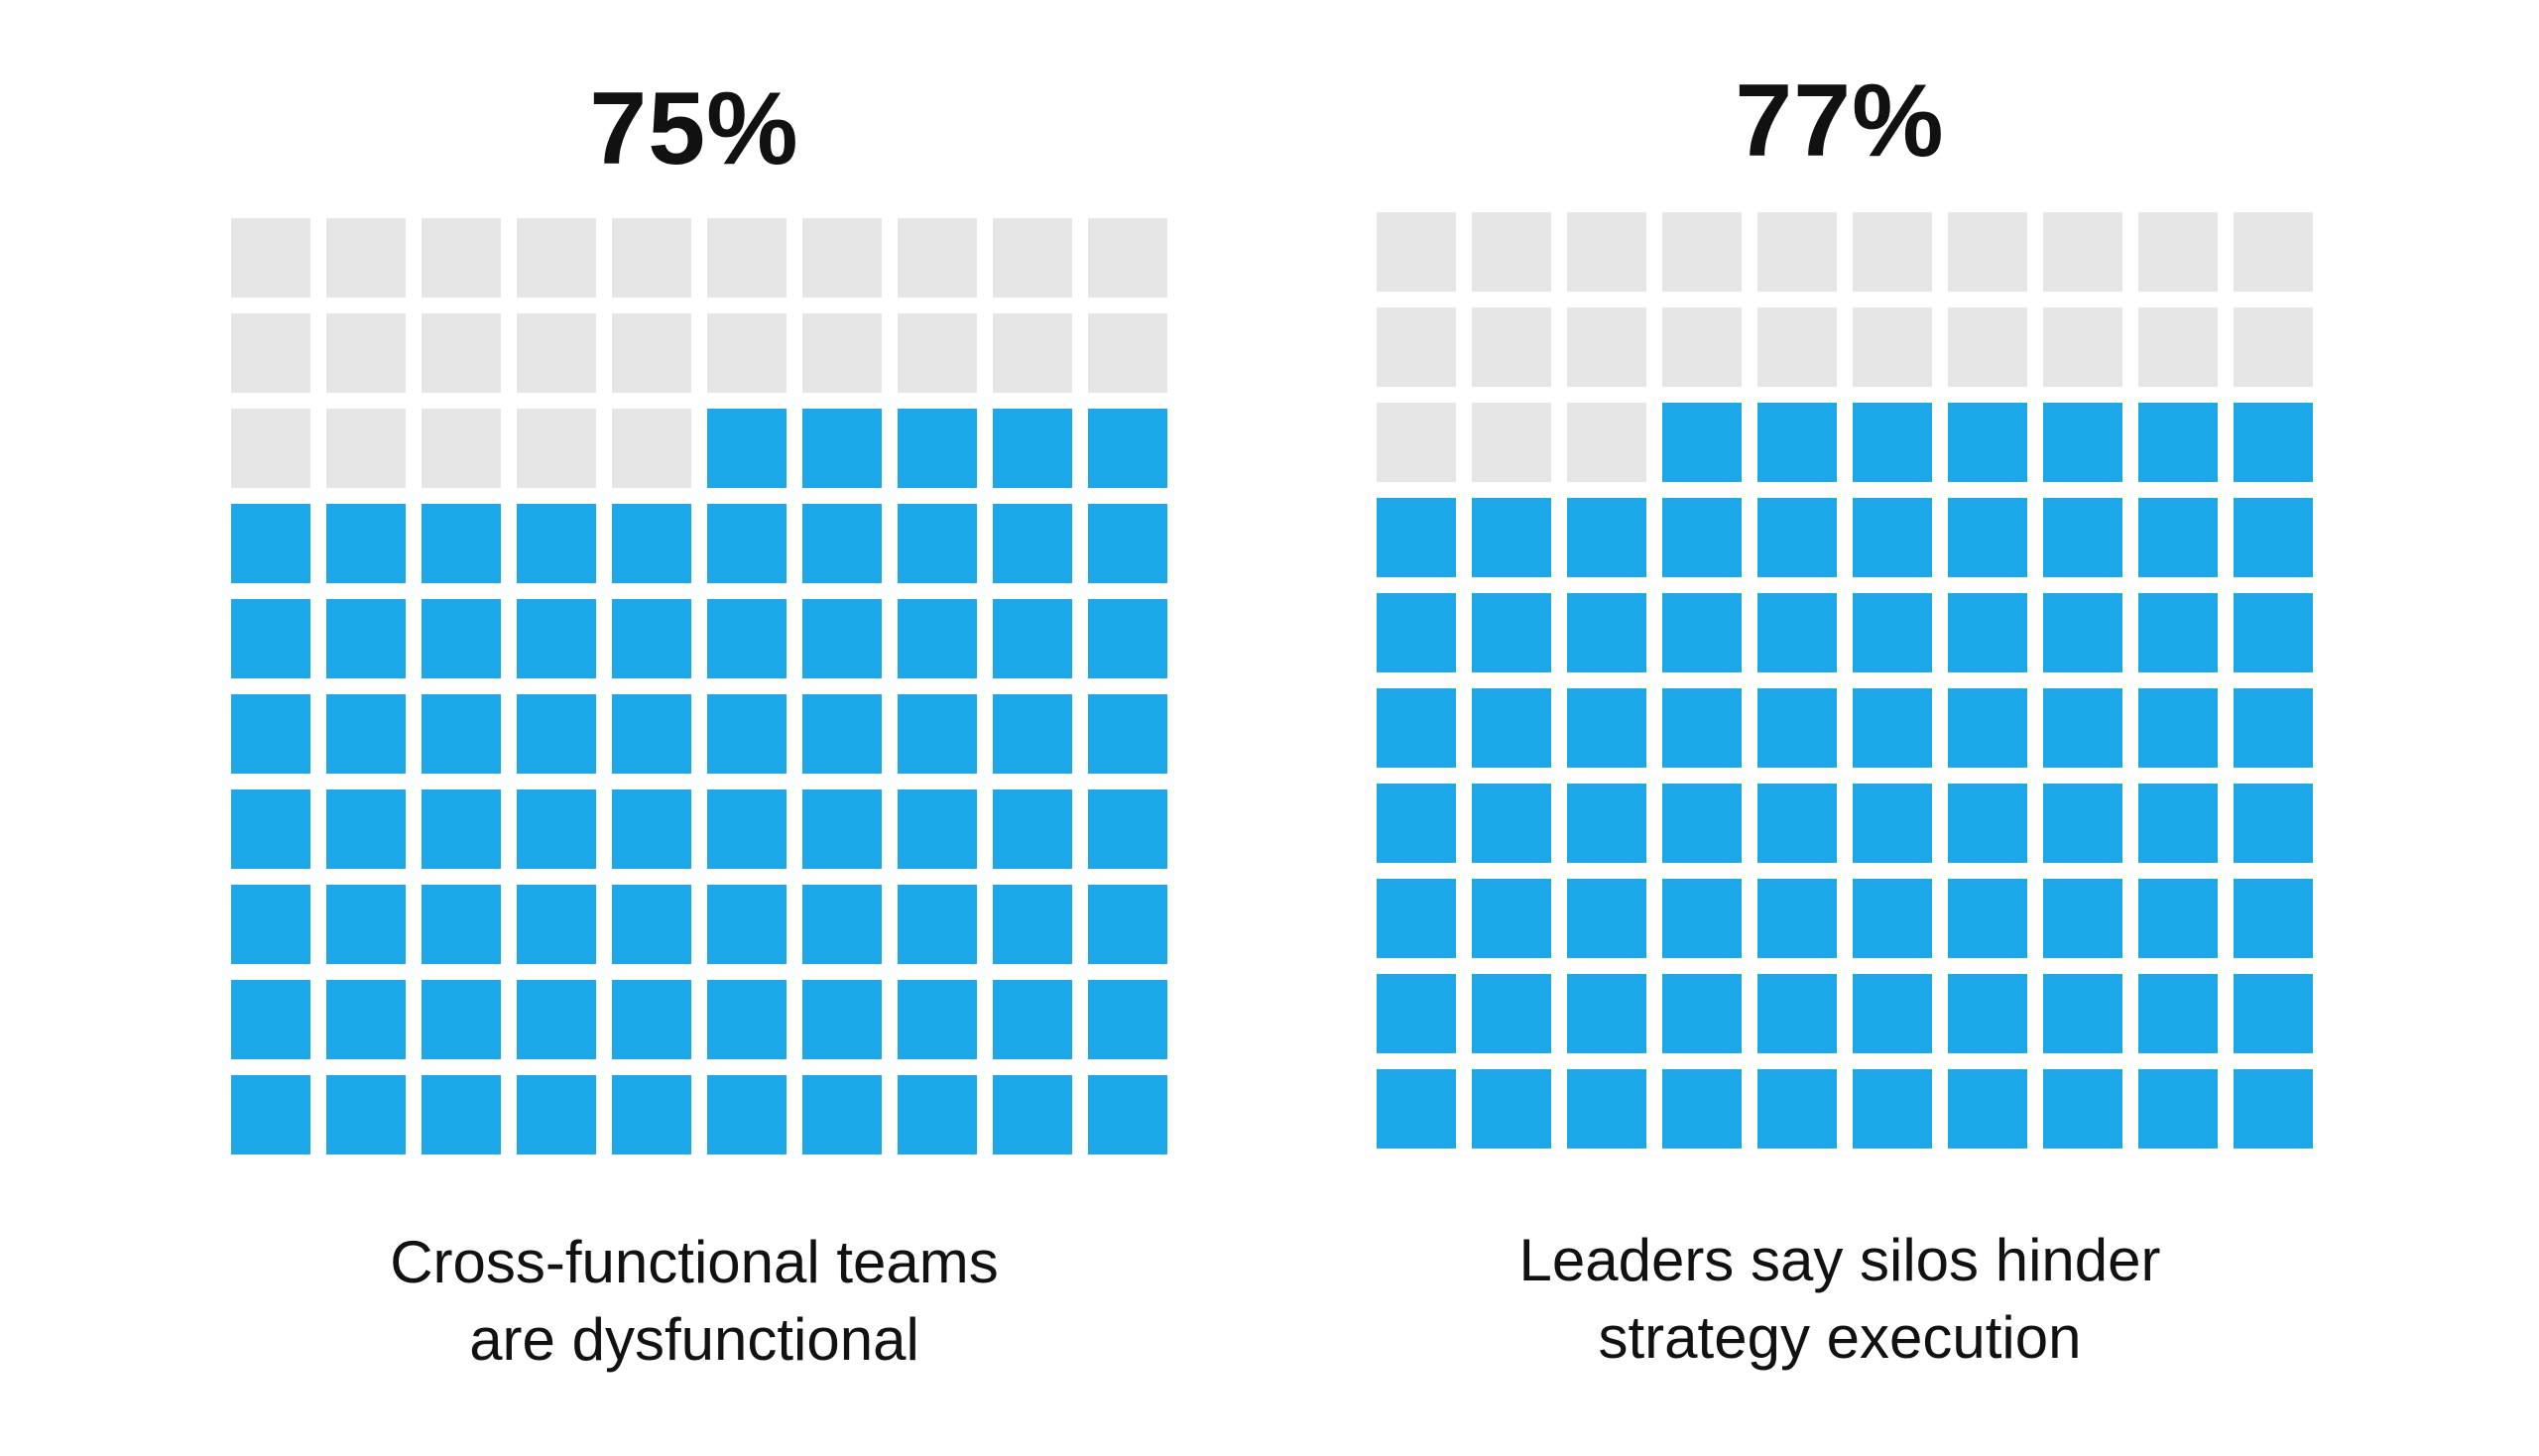 The height and width of the screenshot is (1456, 2539). Describe the element at coordinates (1840, 1337) in the screenshot. I see `caption-line-2: strategy execution` at that location.